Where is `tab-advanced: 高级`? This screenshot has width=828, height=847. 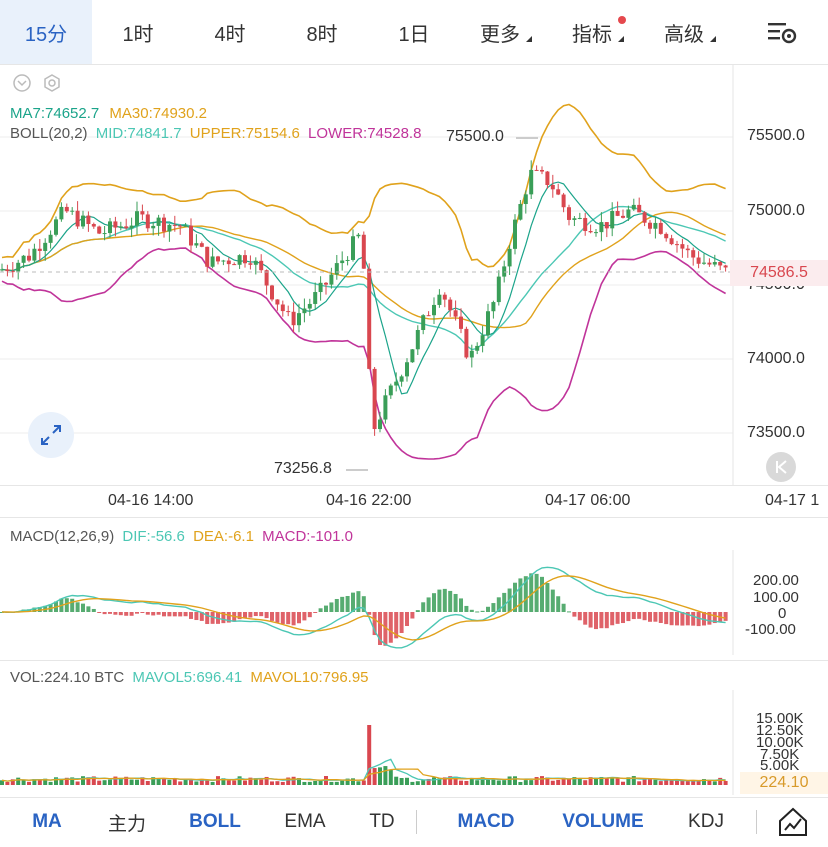
tab-advanced: 高级 is located at coordinates (684, 34).